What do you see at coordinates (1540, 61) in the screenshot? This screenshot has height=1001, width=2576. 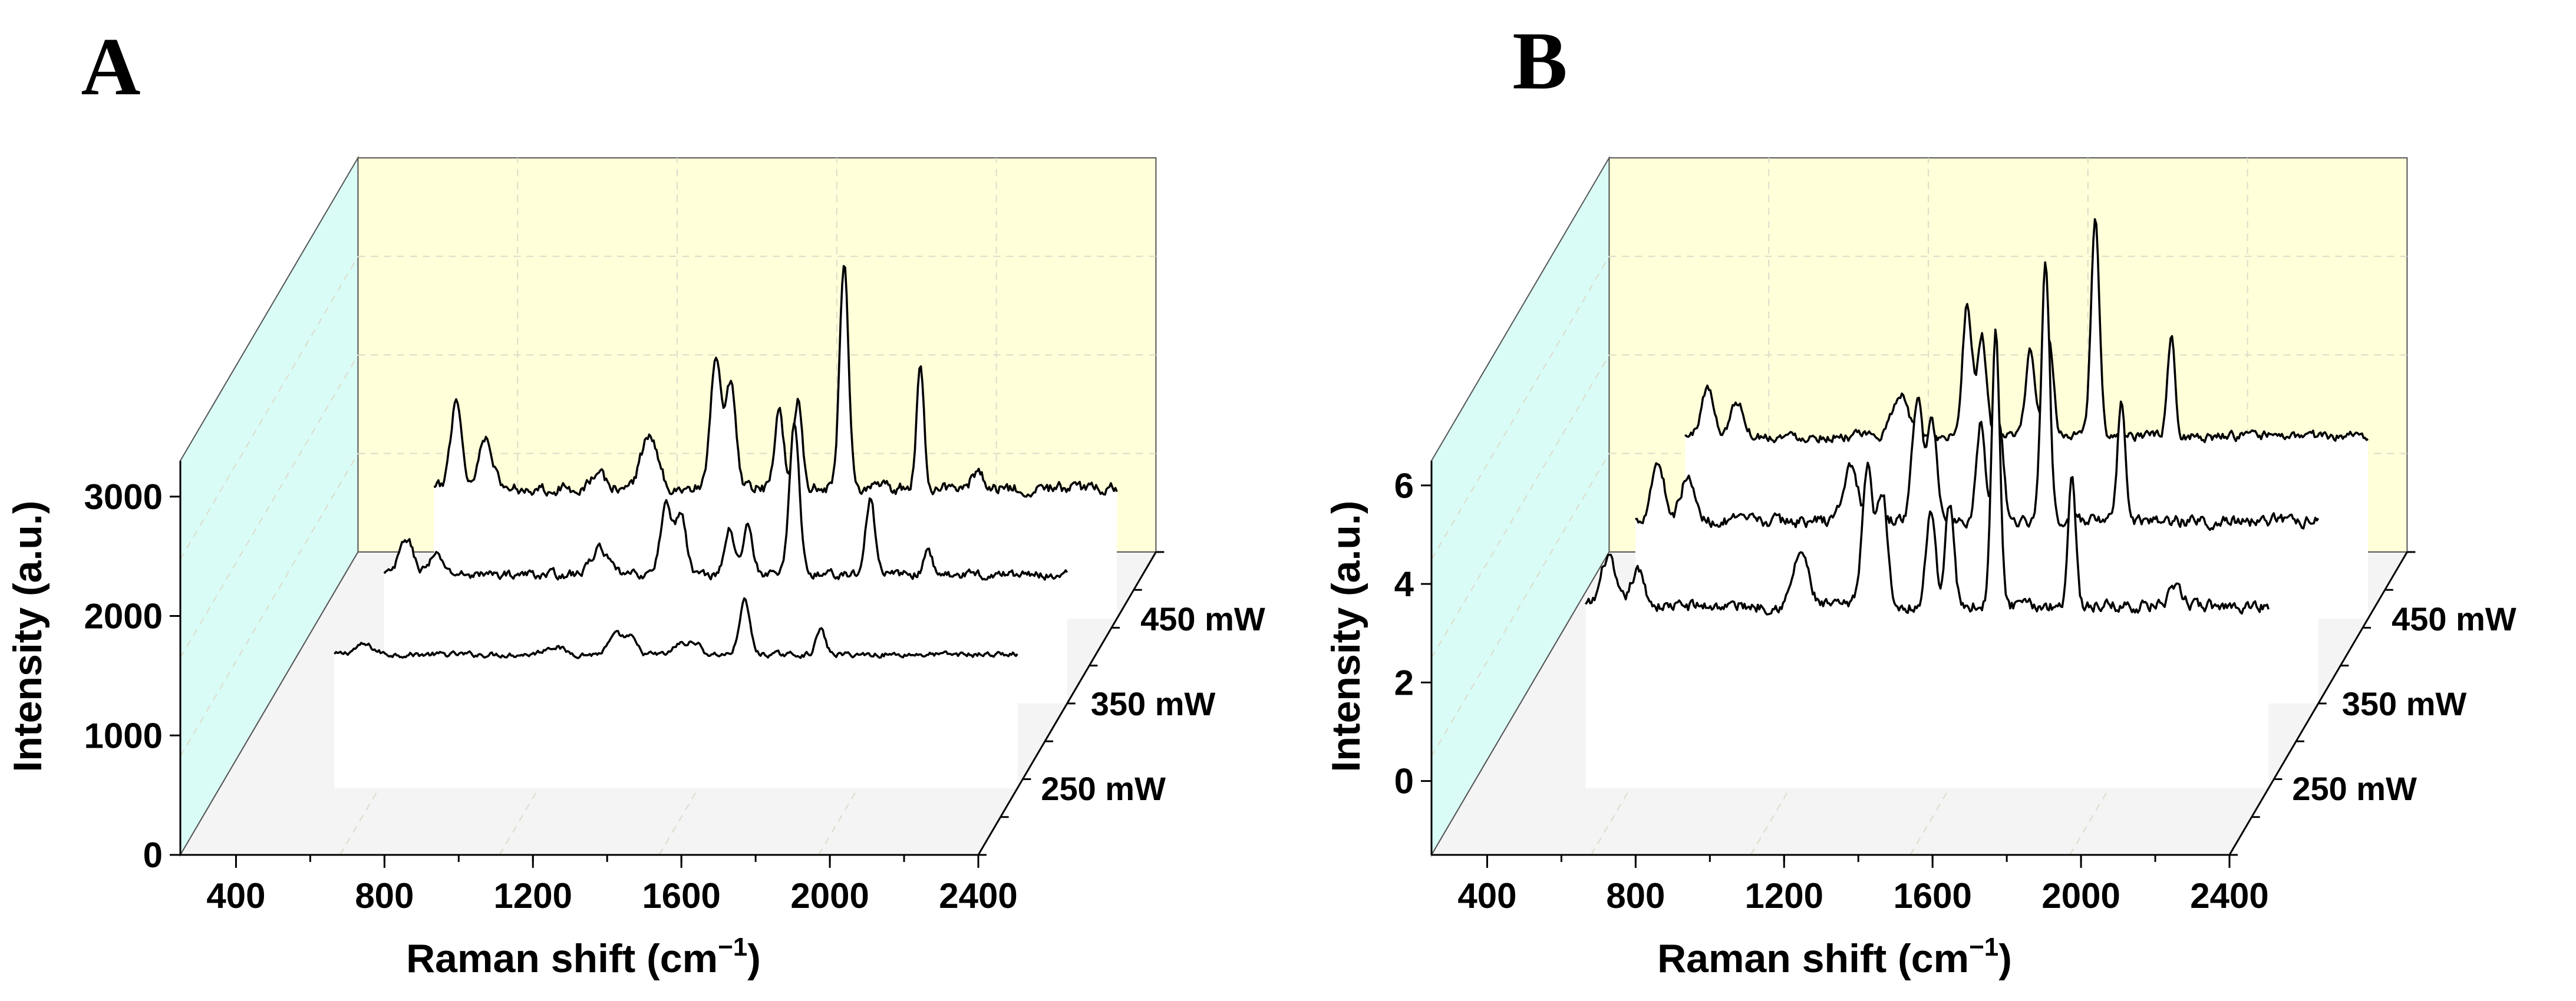 I see `panel-letter: B` at bounding box center [1540, 61].